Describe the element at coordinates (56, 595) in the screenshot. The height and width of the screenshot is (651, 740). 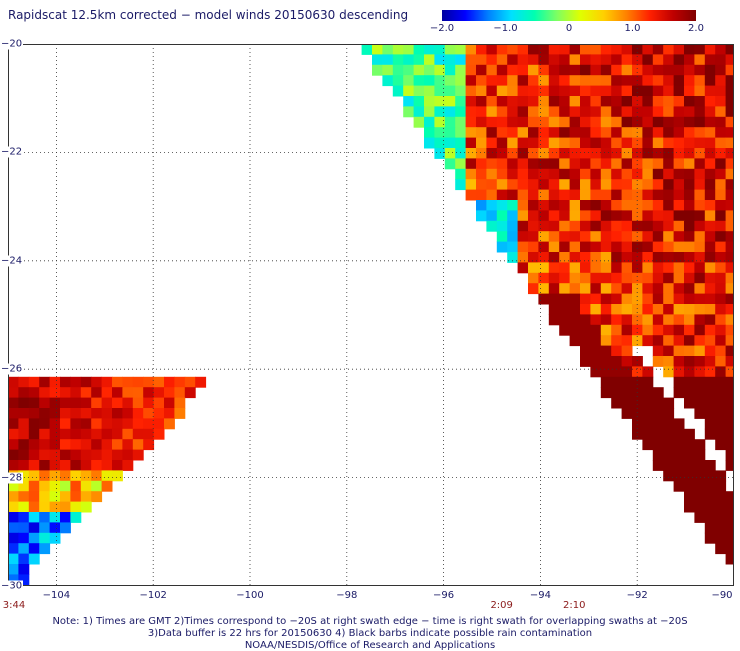
I see `longitude-label: −104` at that location.